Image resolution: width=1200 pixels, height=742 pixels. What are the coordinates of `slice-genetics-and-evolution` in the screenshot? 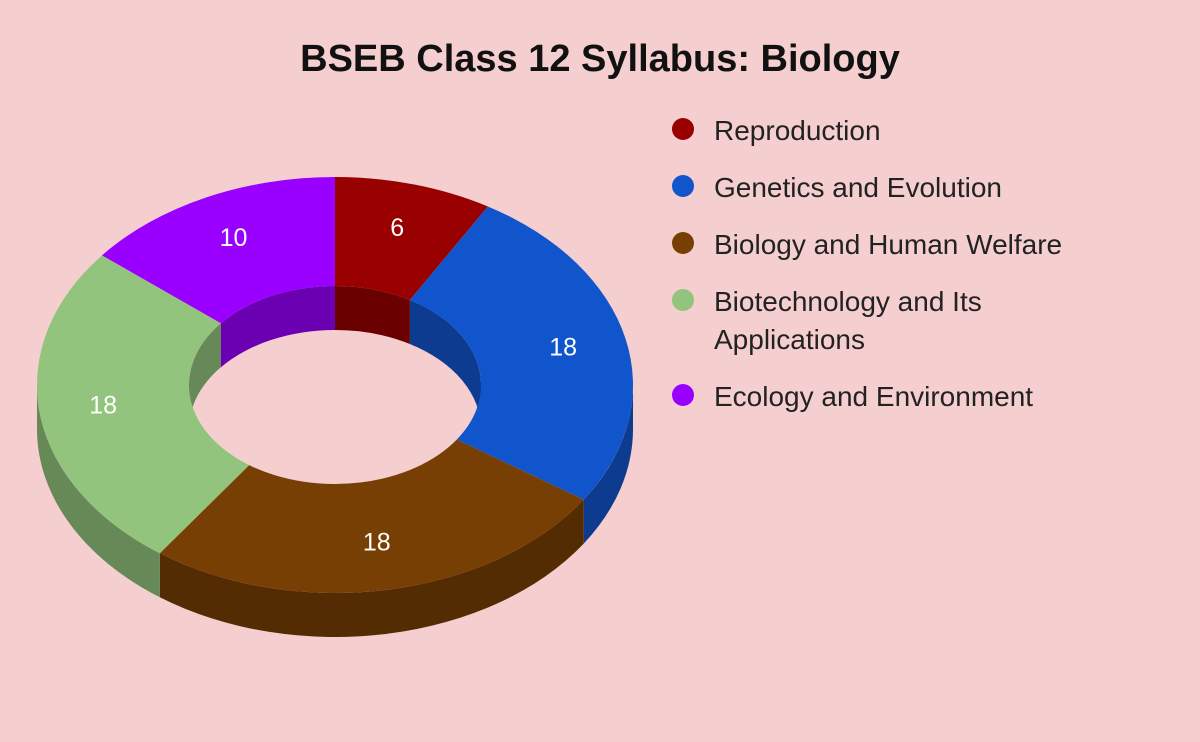 It's located at (521, 353).